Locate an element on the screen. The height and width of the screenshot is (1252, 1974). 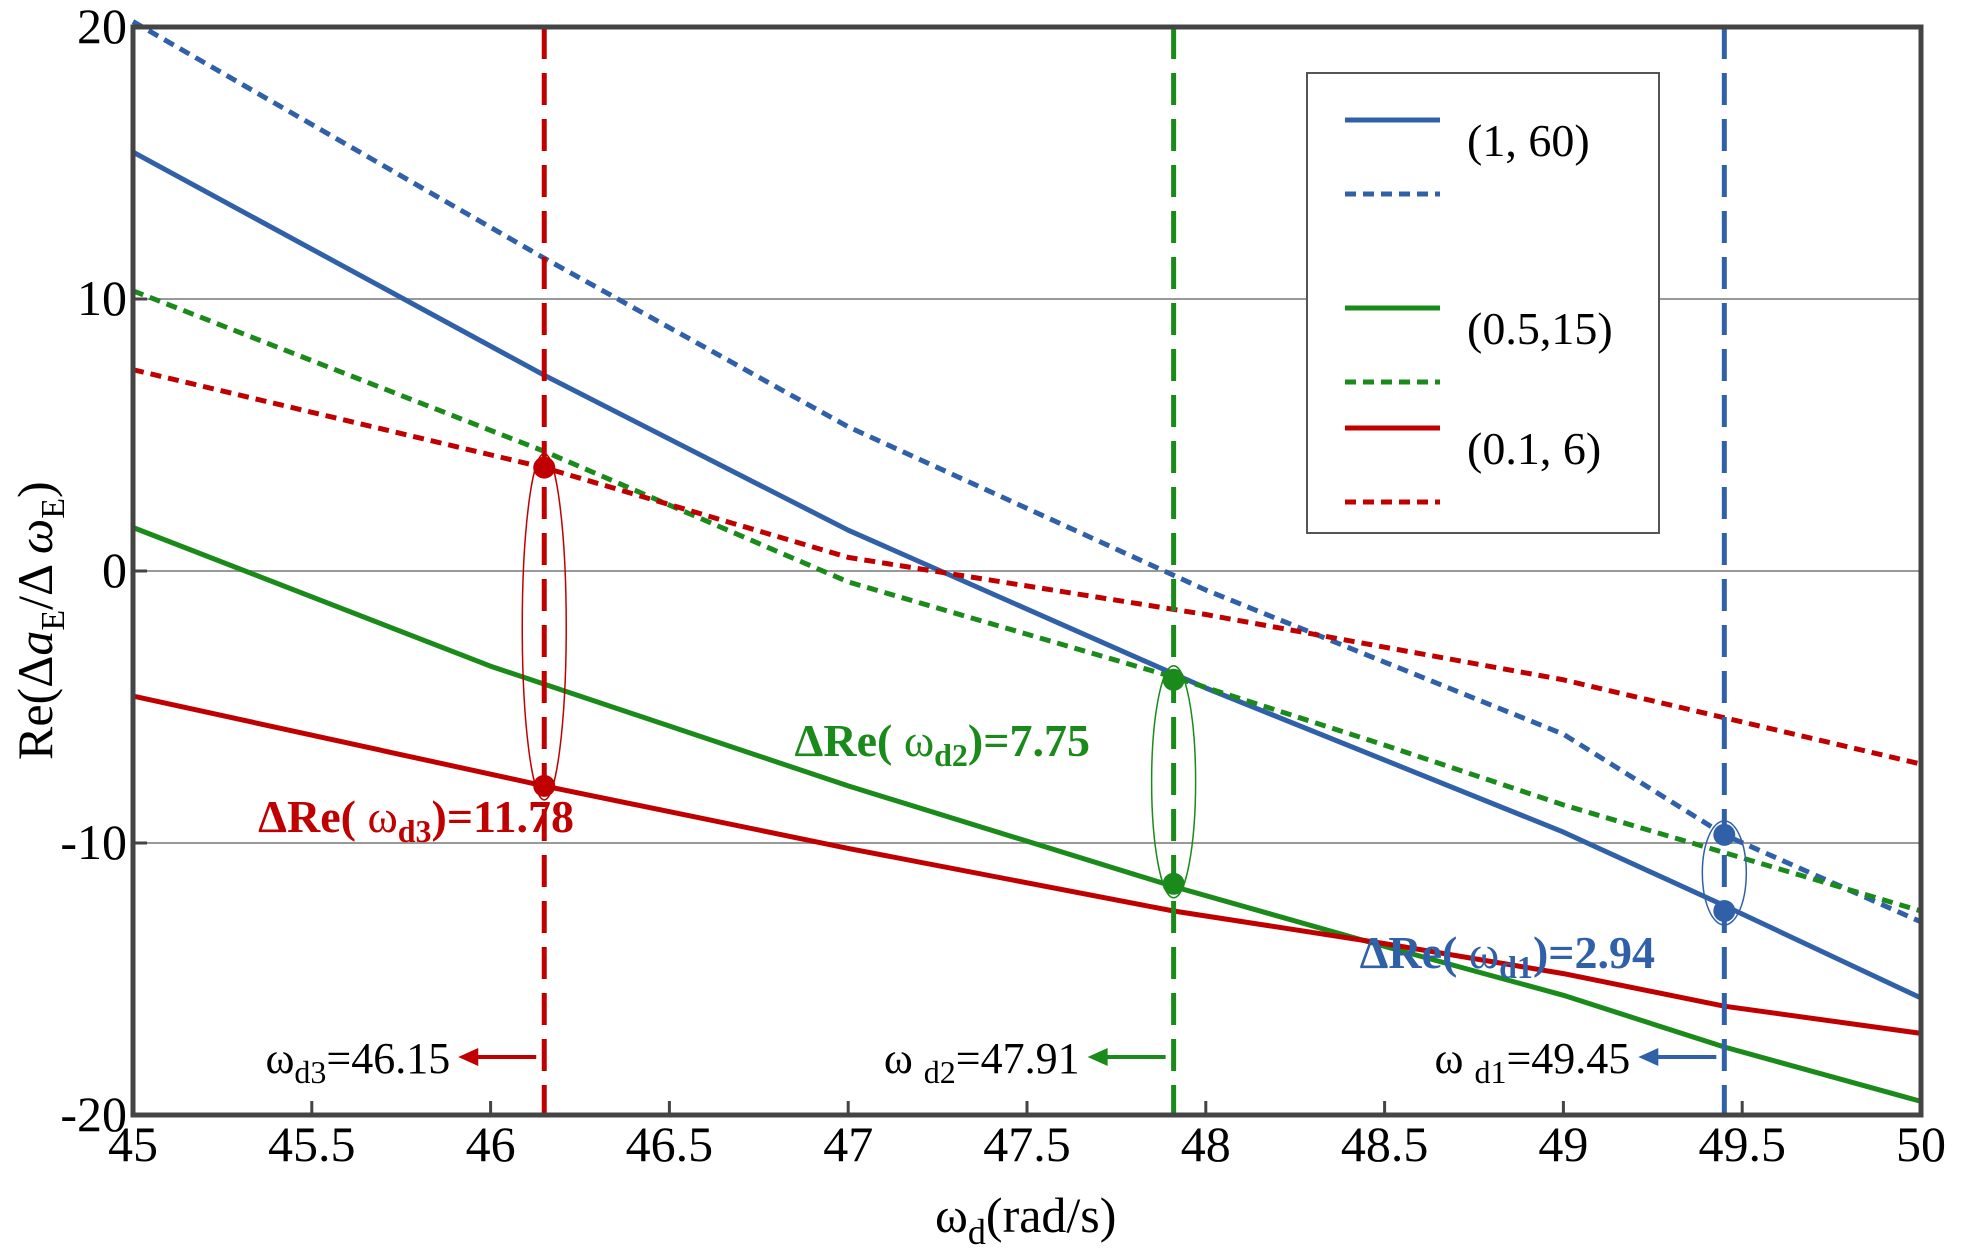
delta-annotation: ΔRe( ωd2)=7.75 is located at coordinates (942, 744).